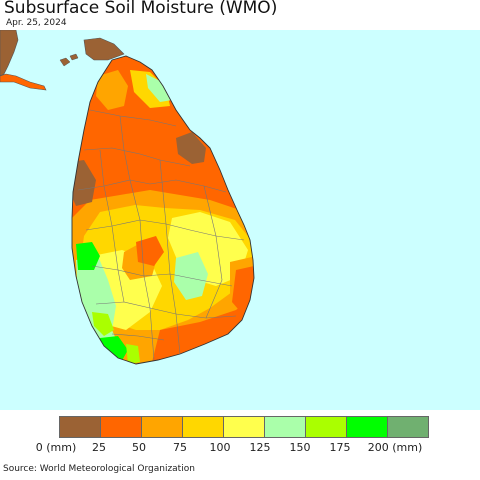 This screenshot has height=480, width=480. Describe the element at coordinates (23, 82) in the screenshot. I see `india-coast-strip` at that location.